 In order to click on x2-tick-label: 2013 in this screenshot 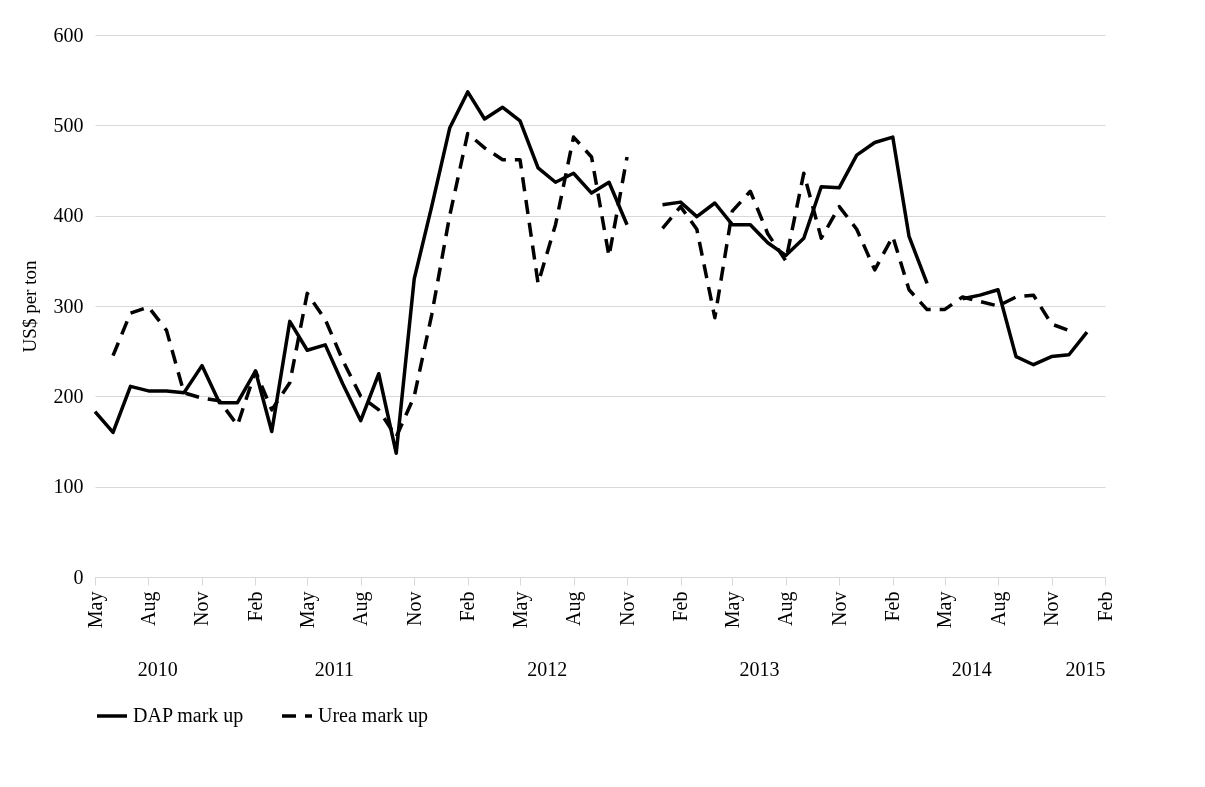, I will do `click(759, 668)`.